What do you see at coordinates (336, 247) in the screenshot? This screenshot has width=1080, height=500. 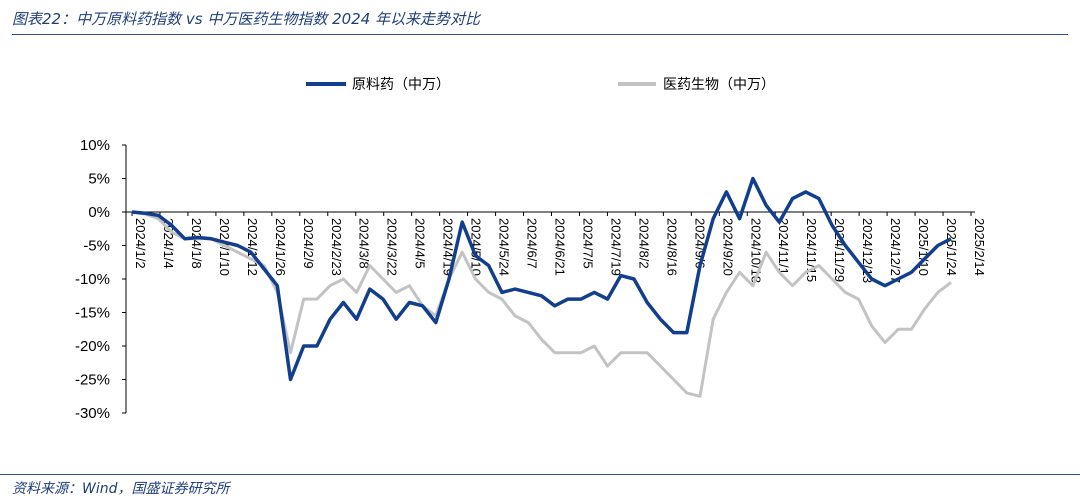 I see `x-tick-label: 2024/2/23` at bounding box center [336, 247].